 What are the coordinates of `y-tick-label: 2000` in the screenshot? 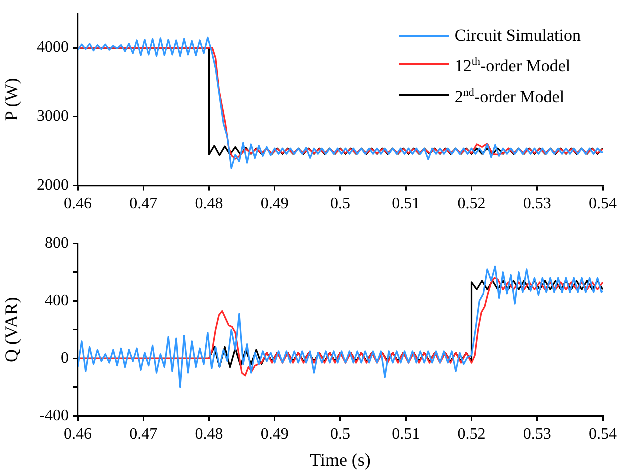 It's located at (53, 185).